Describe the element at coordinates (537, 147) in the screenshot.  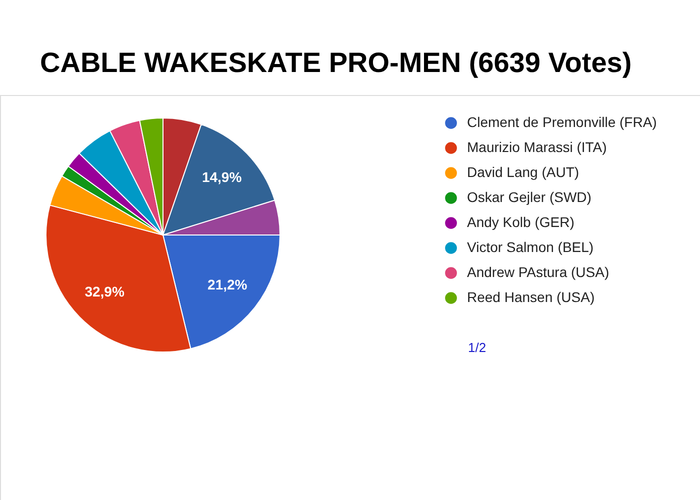
I see `legend-label: Maurizio Marassi (ITA)` at that location.